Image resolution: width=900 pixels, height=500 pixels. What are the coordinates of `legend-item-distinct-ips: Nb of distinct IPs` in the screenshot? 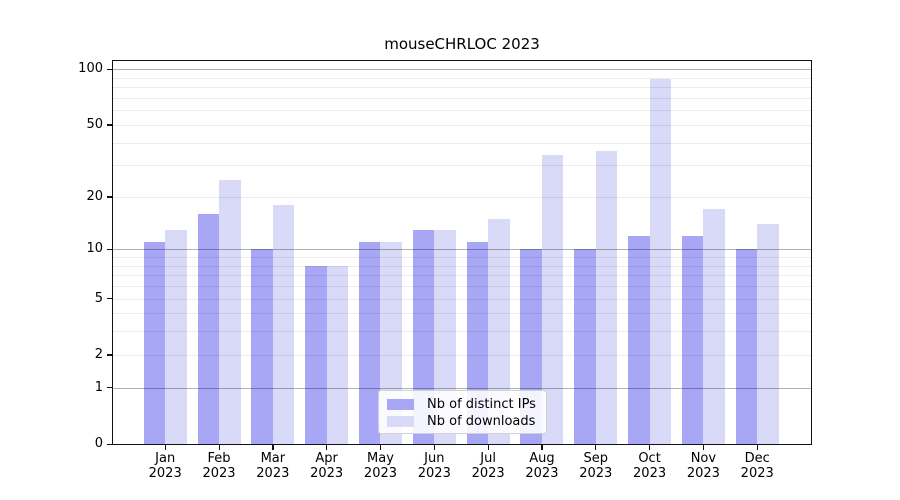 It's located at (466, 404).